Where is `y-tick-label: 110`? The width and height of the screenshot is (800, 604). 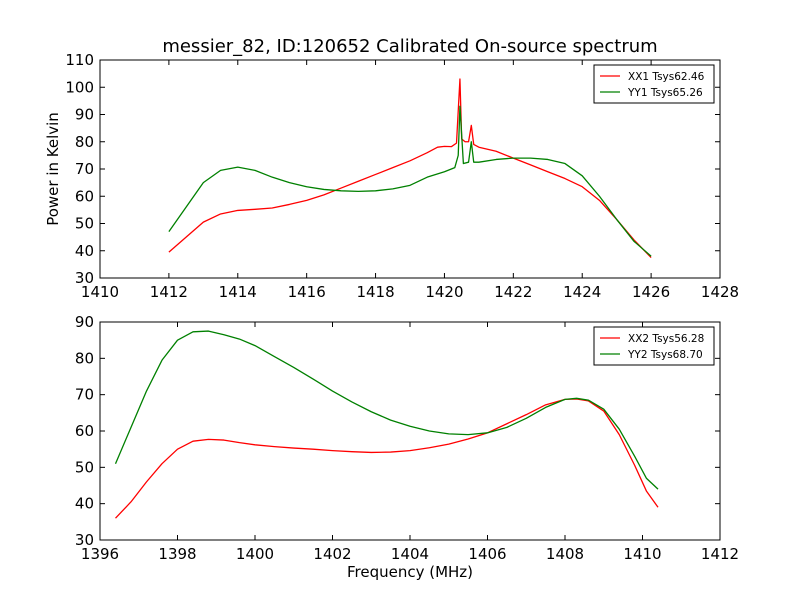 y-tick-label: 110 is located at coordinates (79, 60).